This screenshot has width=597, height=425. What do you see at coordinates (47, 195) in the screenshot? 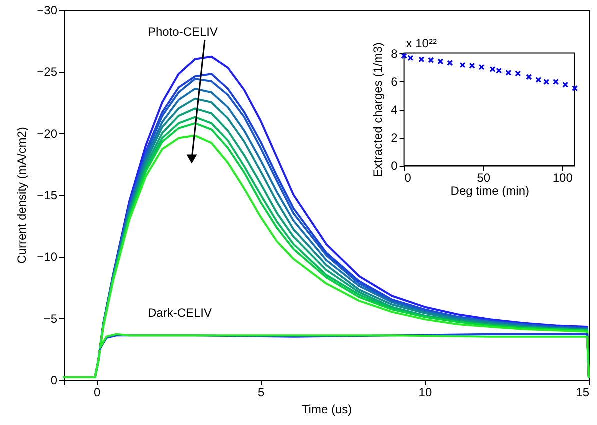
I see `y-tick-label: −15` at bounding box center [47, 195].